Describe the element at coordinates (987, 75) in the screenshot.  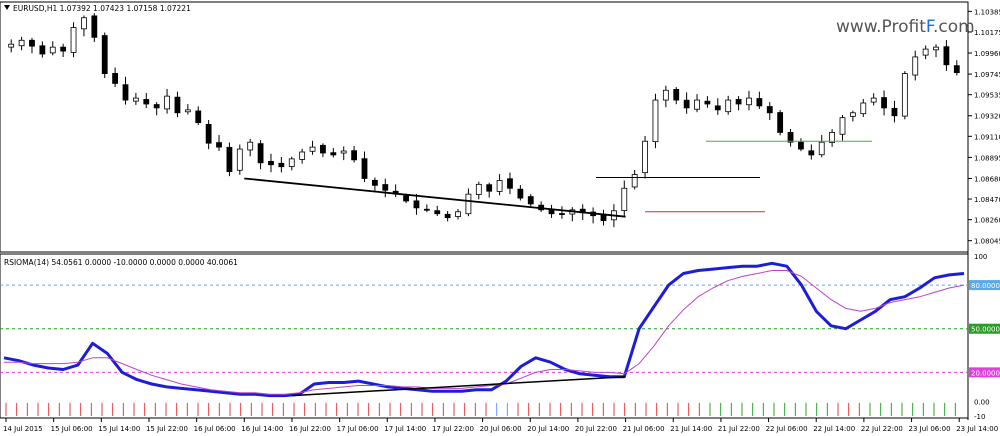
I see `price-tick-label: 1.09745` at that location.